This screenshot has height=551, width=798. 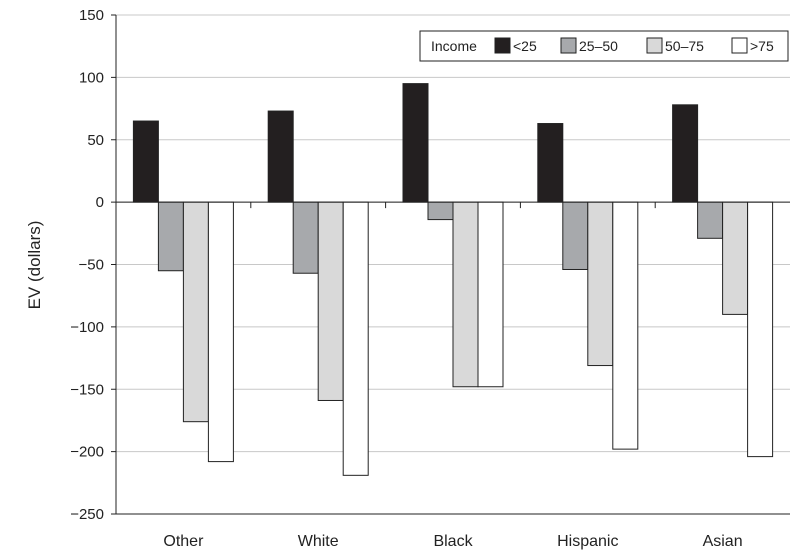 What do you see at coordinates (318, 541) in the screenshot?
I see `x-category-label: White` at bounding box center [318, 541].